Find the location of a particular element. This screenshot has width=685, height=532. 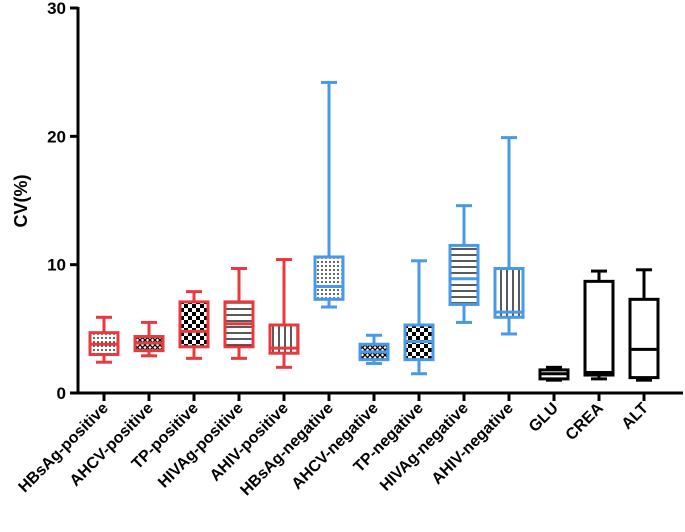

y-tick-label: 30 is located at coordinates (56, 9).